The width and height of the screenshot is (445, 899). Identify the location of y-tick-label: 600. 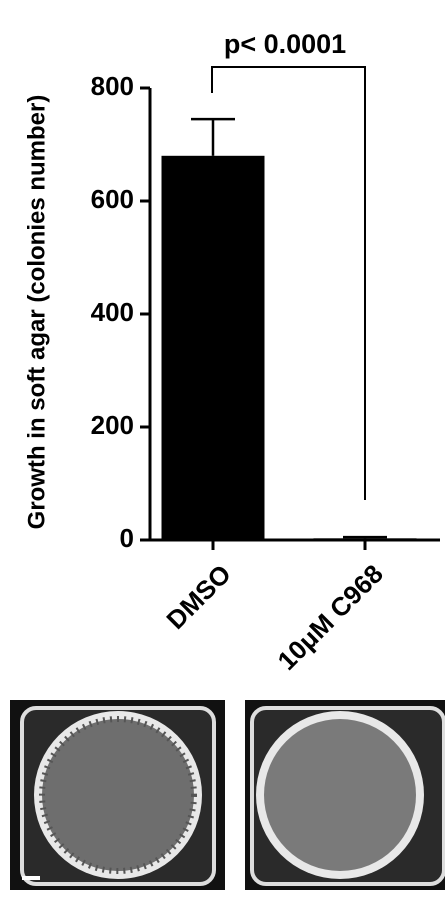
(112, 199).